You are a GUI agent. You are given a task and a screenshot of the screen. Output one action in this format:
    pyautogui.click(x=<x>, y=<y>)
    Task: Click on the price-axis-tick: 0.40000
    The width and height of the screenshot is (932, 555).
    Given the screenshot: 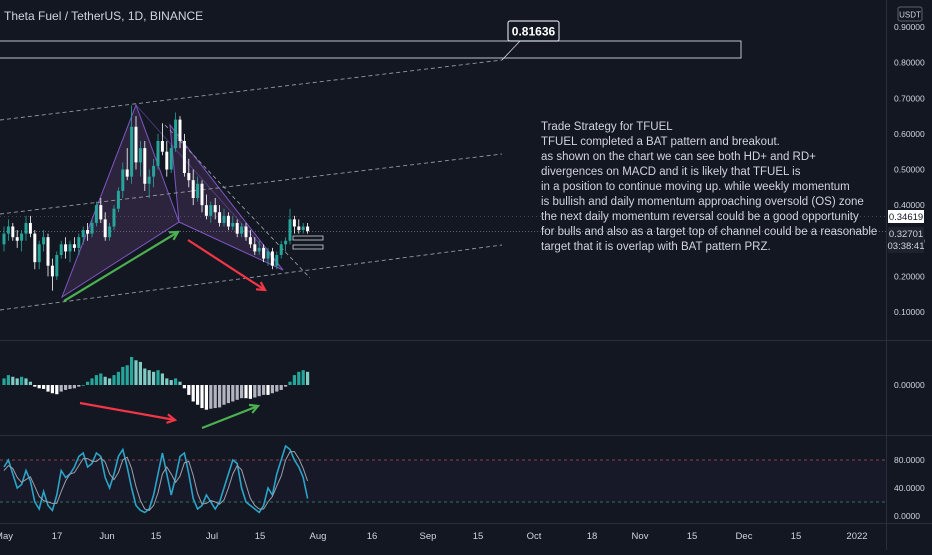 What is the action you would take?
    pyautogui.click(x=909, y=205)
    